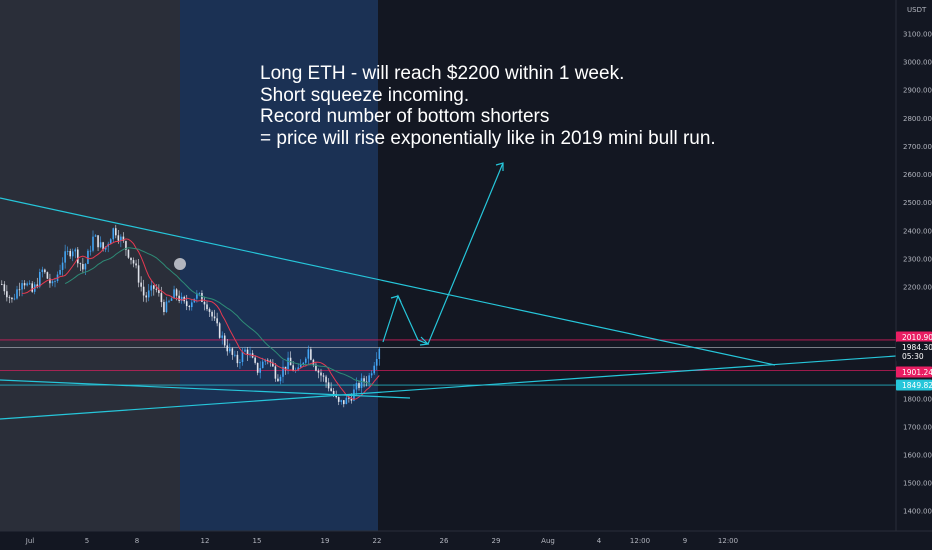  Describe the element at coordinates (917, 337) in the screenshot. I see `price-badge-label: 2010.90` at that location.